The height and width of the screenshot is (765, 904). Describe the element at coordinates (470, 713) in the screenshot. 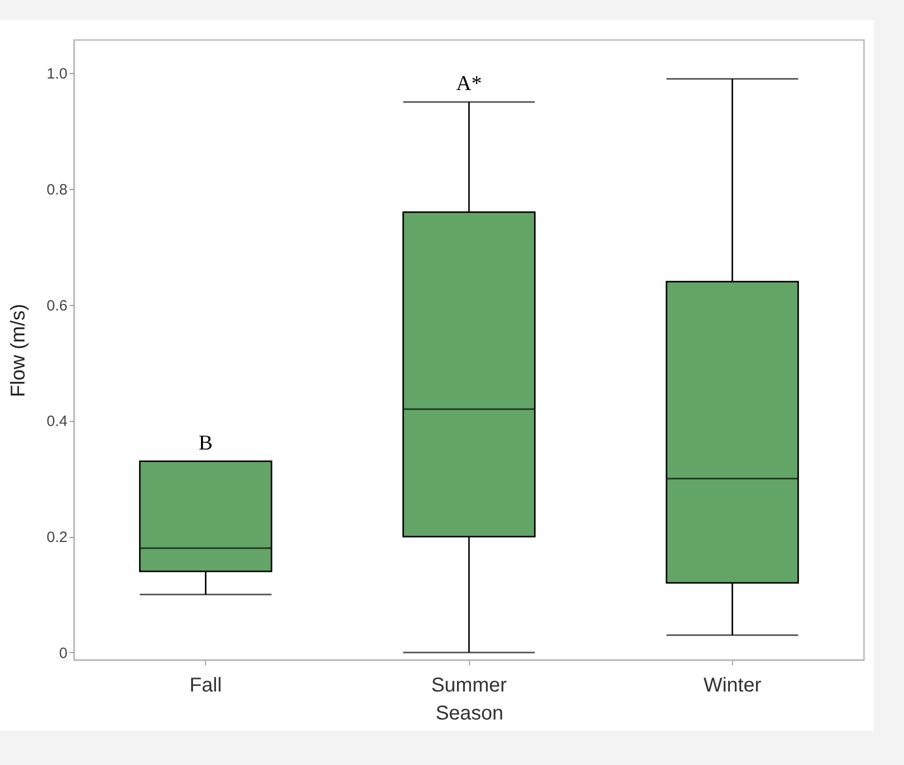

I see `x-axis-title: Season` at that location.